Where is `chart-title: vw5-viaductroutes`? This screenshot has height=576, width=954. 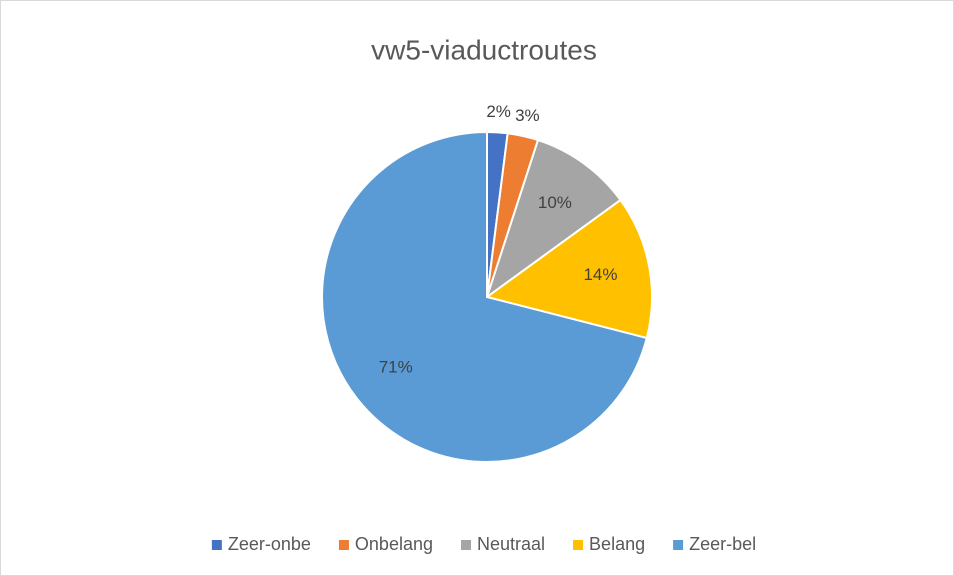 chart-title: vw5-viaductroutes is located at coordinates (484, 49).